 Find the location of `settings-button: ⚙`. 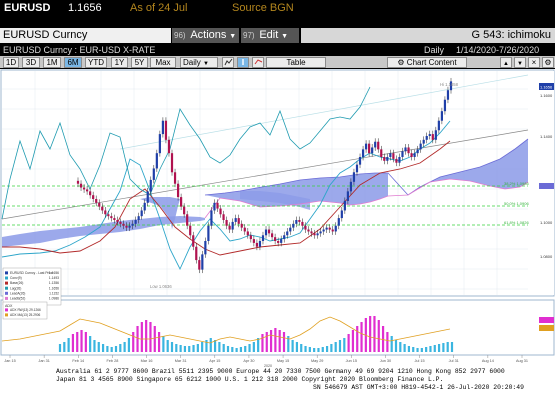

settings-button: ⚙ is located at coordinates (548, 62).